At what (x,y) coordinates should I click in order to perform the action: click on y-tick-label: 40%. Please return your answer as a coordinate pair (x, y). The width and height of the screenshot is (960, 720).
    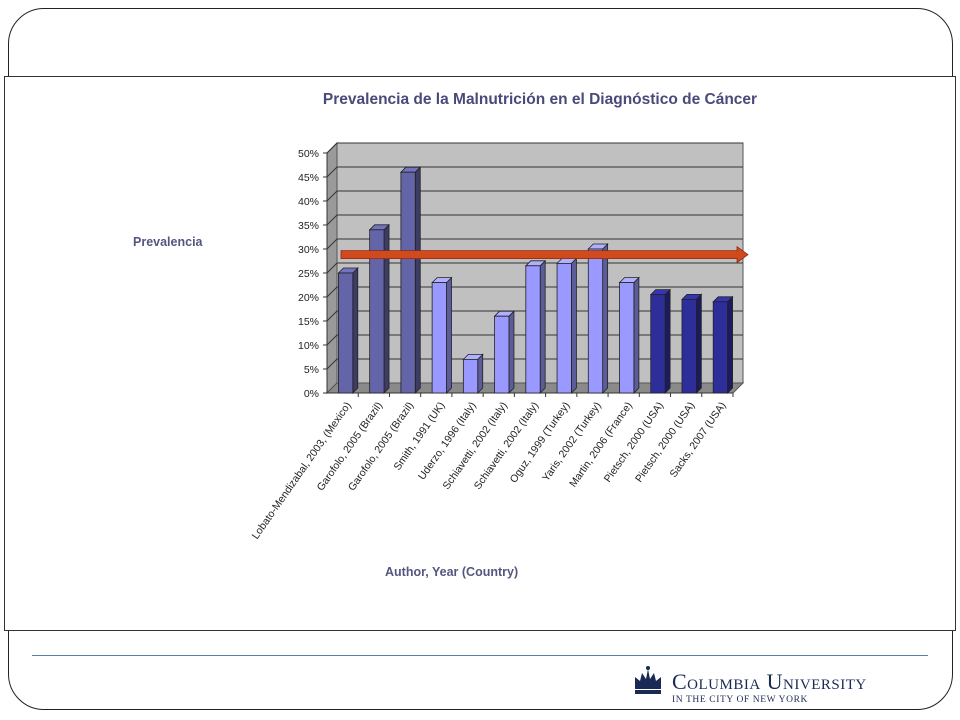
    Looking at the image, I should click on (308, 202).